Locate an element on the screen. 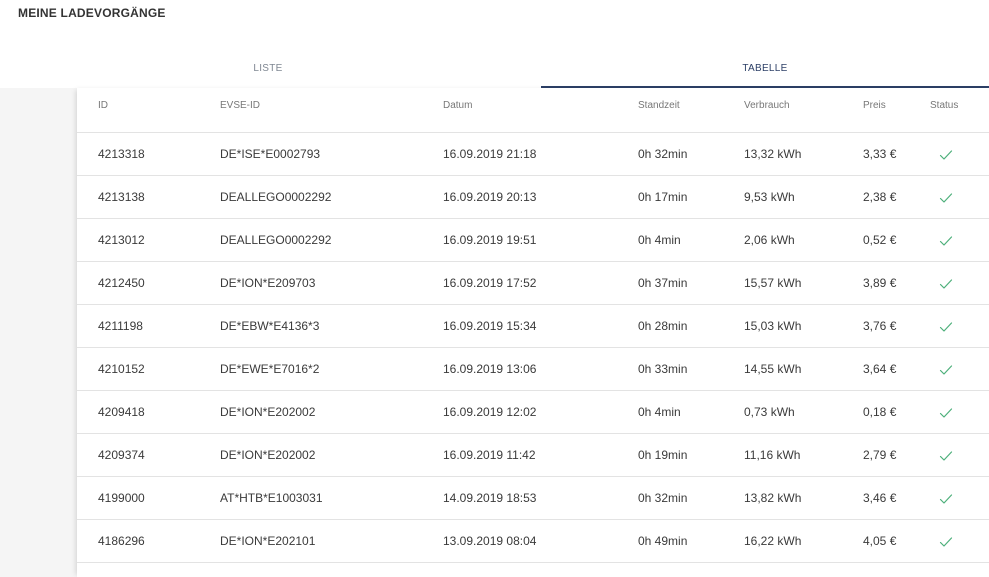 Image resolution: width=989 pixels, height=577 pixels. cell-id: 4213012 is located at coordinates (121, 240).